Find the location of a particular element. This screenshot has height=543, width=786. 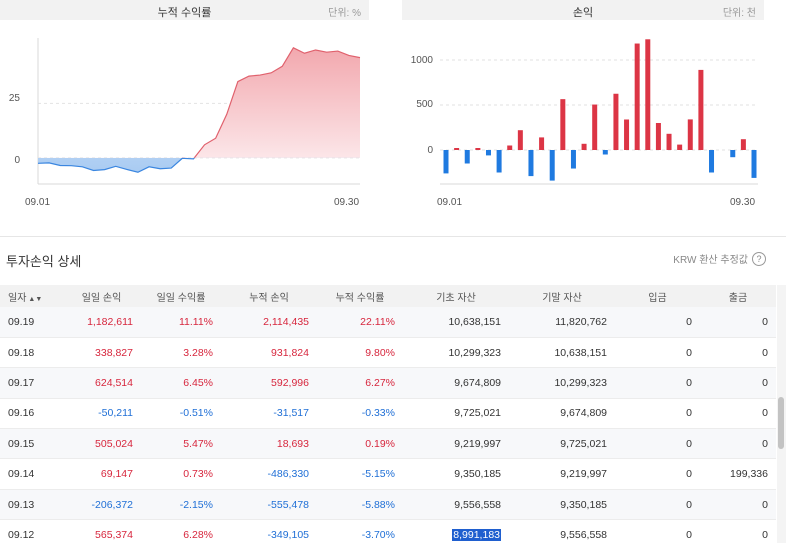

cumulative-return-title: 누적 수익률 is located at coordinates (184, 13).